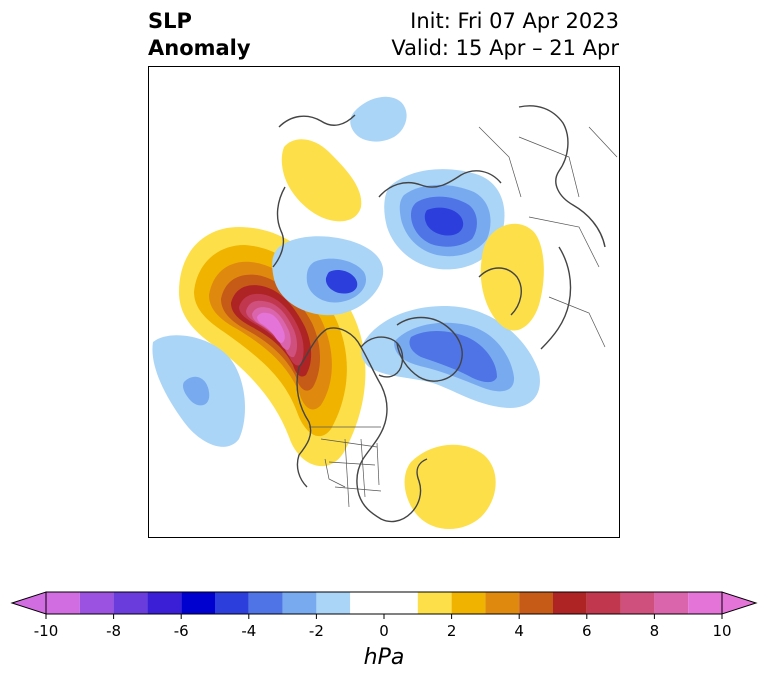 The width and height of the screenshot is (768, 684). What do you see at coordinates (384, 631) in the screenshot?
I see `colorbar-tick-label: 0` at bounding box center [384, 631].